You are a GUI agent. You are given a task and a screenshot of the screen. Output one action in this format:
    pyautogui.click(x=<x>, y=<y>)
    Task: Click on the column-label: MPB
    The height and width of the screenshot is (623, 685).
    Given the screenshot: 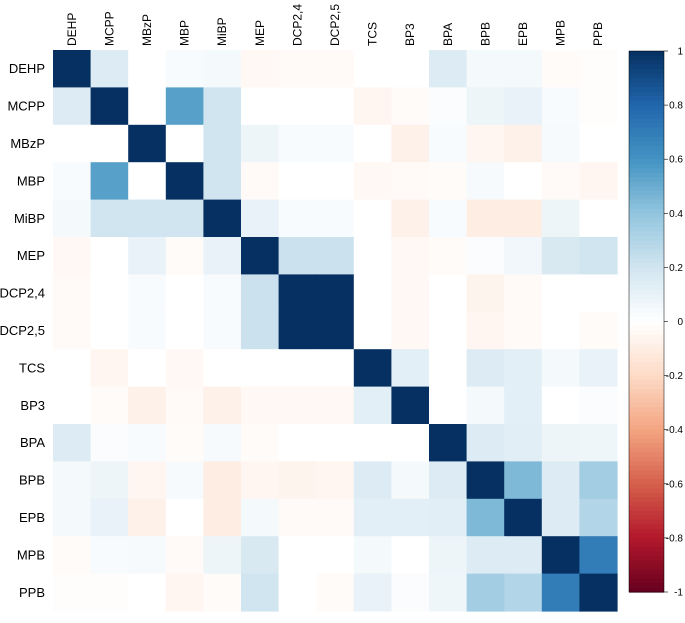 What is the action you would take?
    pyautogui.click(x=561, y=33)
    